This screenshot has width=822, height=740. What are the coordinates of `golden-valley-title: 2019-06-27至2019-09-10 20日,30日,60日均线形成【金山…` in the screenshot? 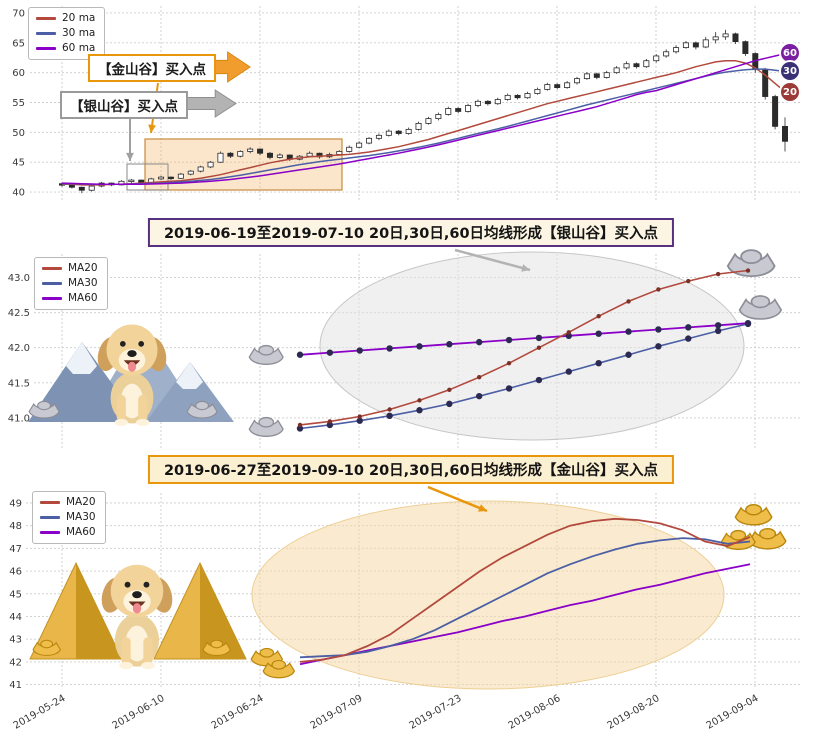 It's located at (411, 469).